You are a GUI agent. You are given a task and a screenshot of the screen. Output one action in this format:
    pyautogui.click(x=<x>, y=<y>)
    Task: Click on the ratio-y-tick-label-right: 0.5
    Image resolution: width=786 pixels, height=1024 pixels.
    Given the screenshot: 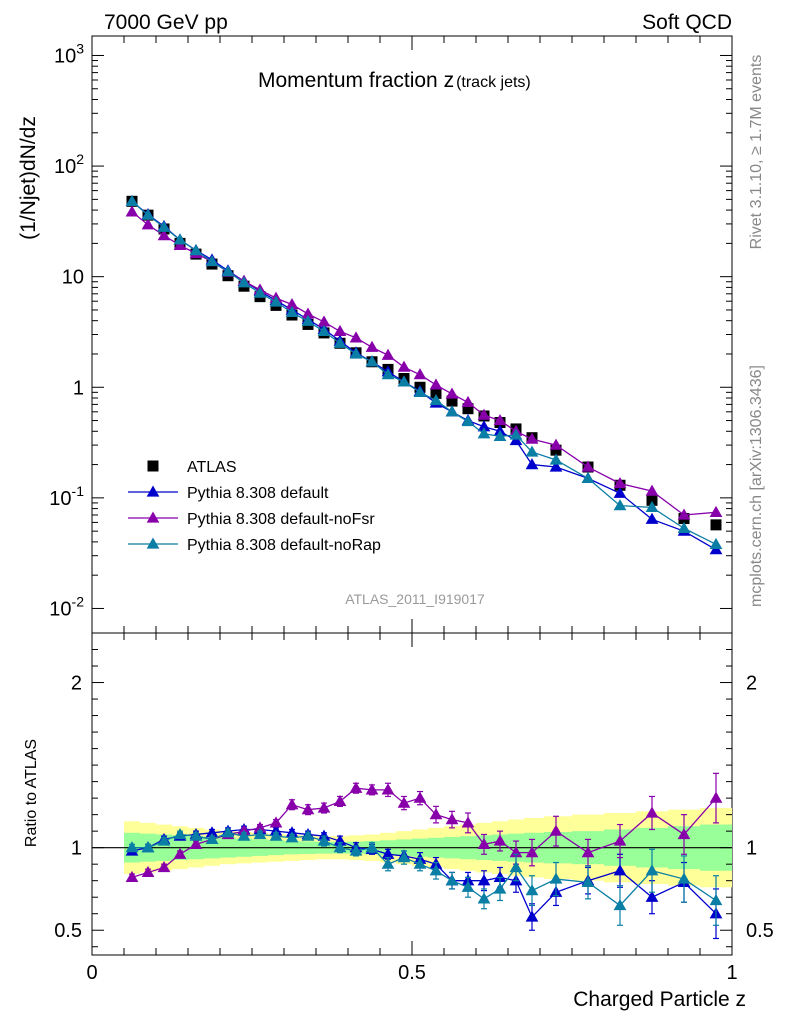 What is the action you would take?
    pyautogui.click(x=760, y=931)
    